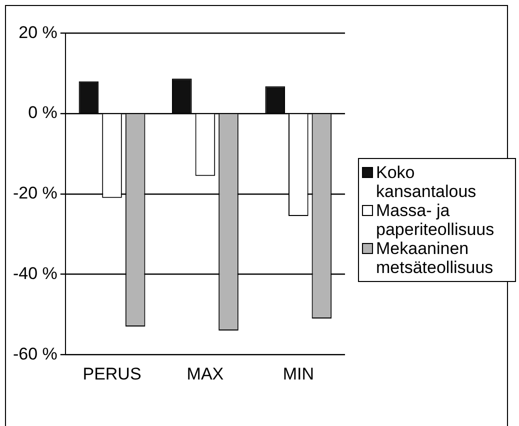 The height and width of the screenshot is (426, 519). Describe the element at coordinates (435, 258) in the screenshot. I see `legend-label: Mekaaninen metsäteollisuus` at that location.